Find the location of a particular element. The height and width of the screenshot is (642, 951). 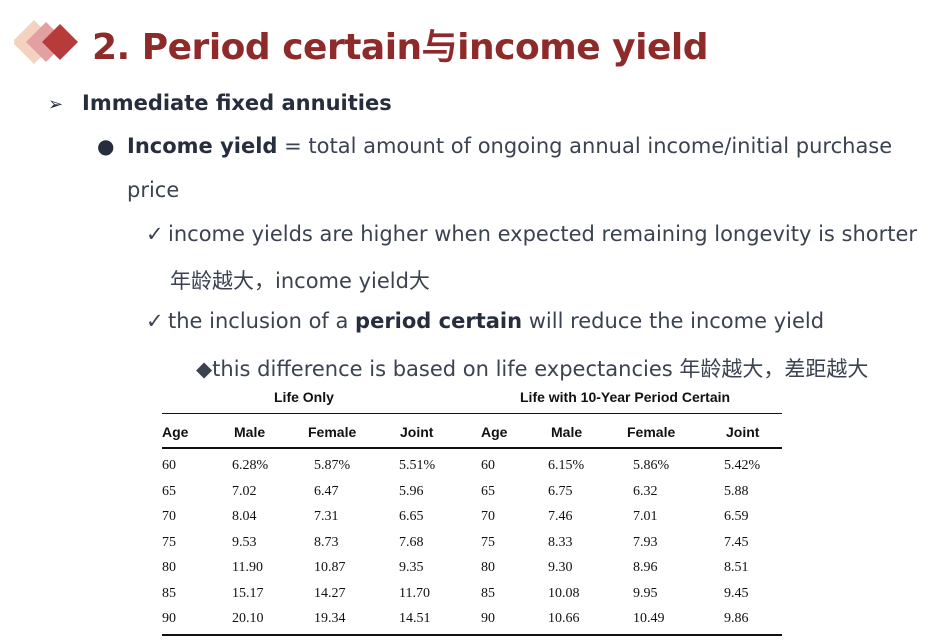

table-cell: 10.66 is located at coordinates (564, 618).